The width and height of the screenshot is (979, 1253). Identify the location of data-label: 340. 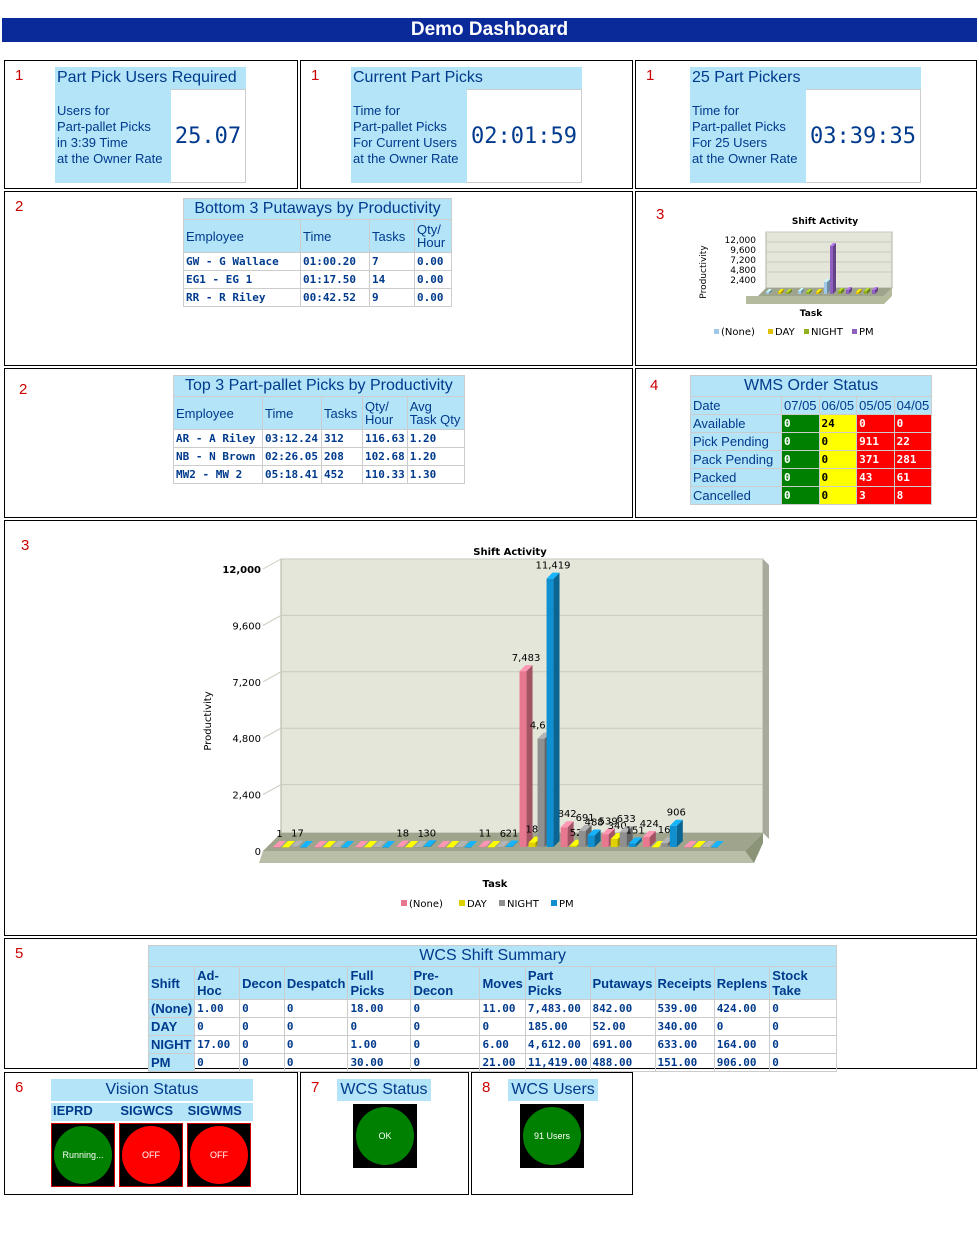
(617, 826).